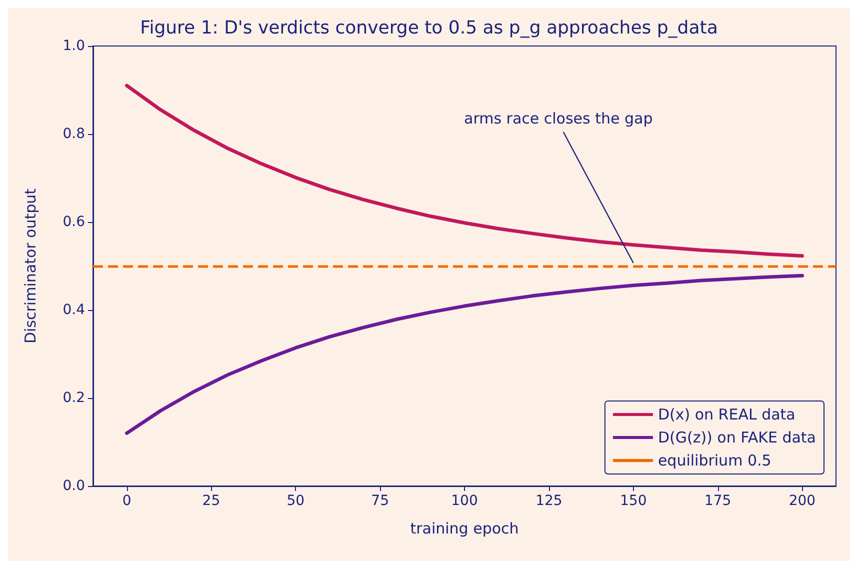 This screenshot has width=858, height=569. What do you see at coordinates (715, 461) in the screenshot?
I see `legend-label: equilibrium 0.5` at bounding box center [715, 461].